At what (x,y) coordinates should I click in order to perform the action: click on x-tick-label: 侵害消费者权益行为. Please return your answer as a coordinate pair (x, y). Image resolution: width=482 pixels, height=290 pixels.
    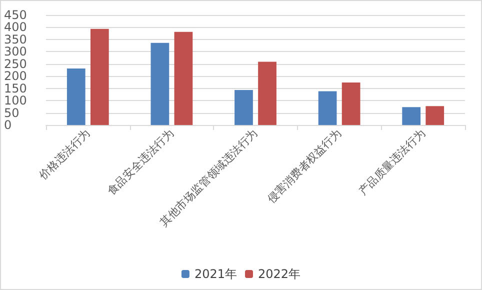
    Looking at the image, I should click on (304, 166).